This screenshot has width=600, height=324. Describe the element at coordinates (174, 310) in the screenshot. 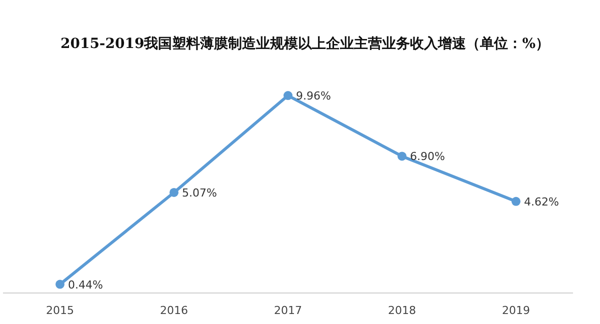

I see `x-tick-label: 2016` at that location.